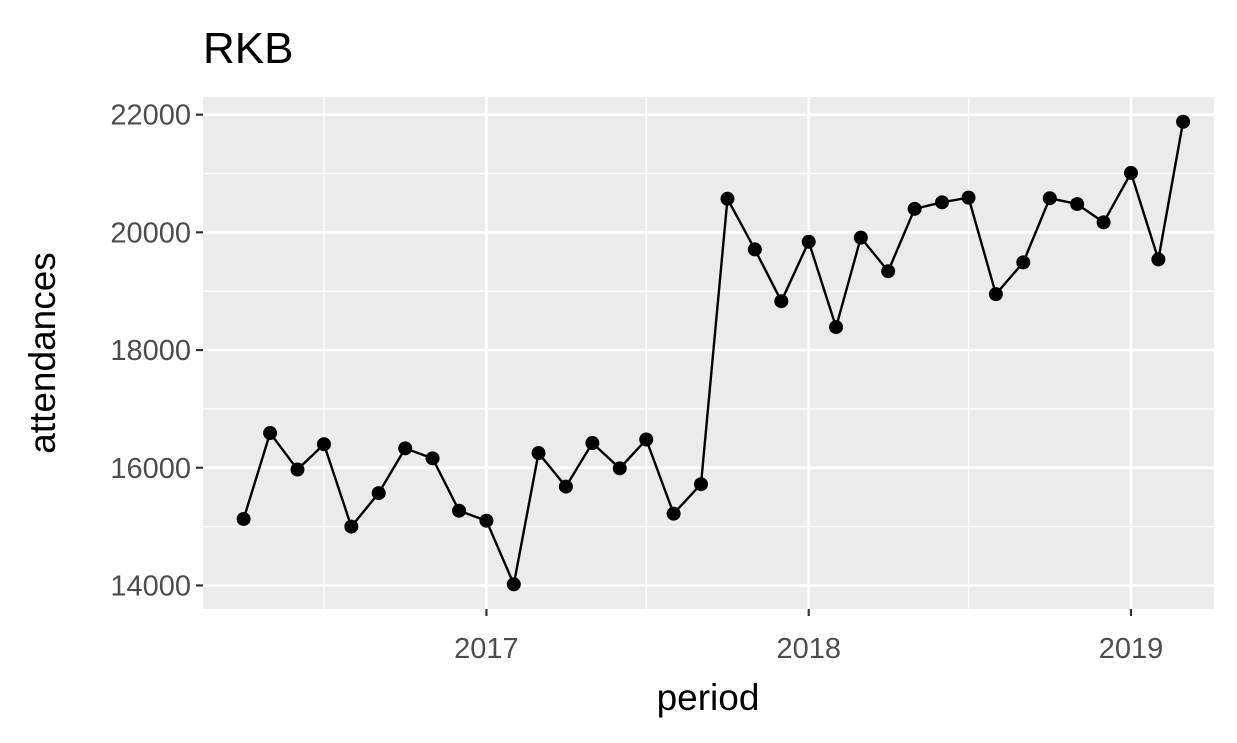 This screenshot has width=1237, height=743. What do you see at coordinates (1131, 649) in the screenshot?
I see `x-tick-label: 2019` at bounding box center [1131, 649].